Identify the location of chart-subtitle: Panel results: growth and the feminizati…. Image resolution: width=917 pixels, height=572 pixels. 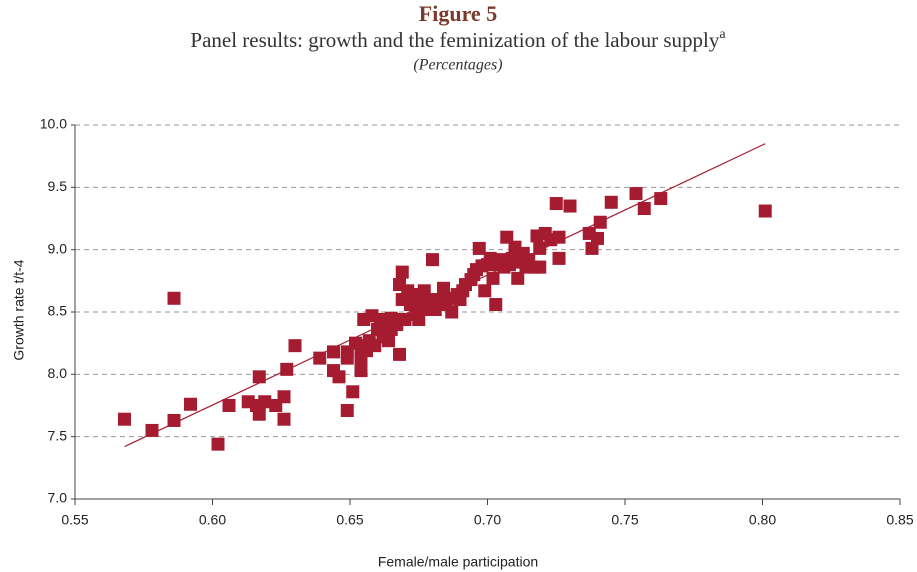
(458, 39).